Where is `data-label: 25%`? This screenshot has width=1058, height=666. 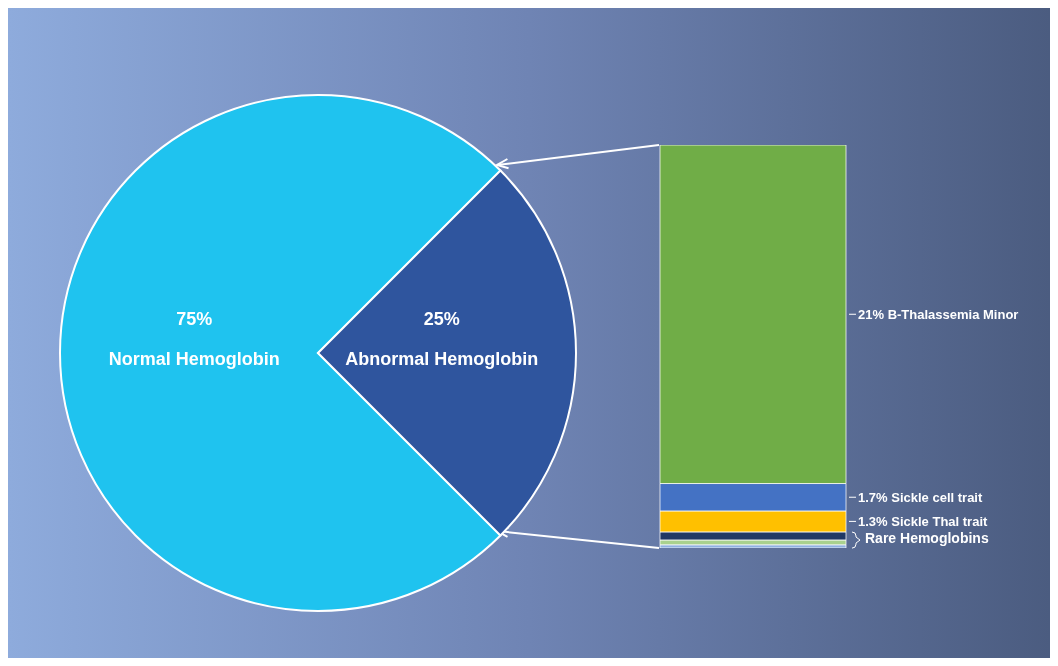 data-label: 25% is located at coordinates (441, 319).